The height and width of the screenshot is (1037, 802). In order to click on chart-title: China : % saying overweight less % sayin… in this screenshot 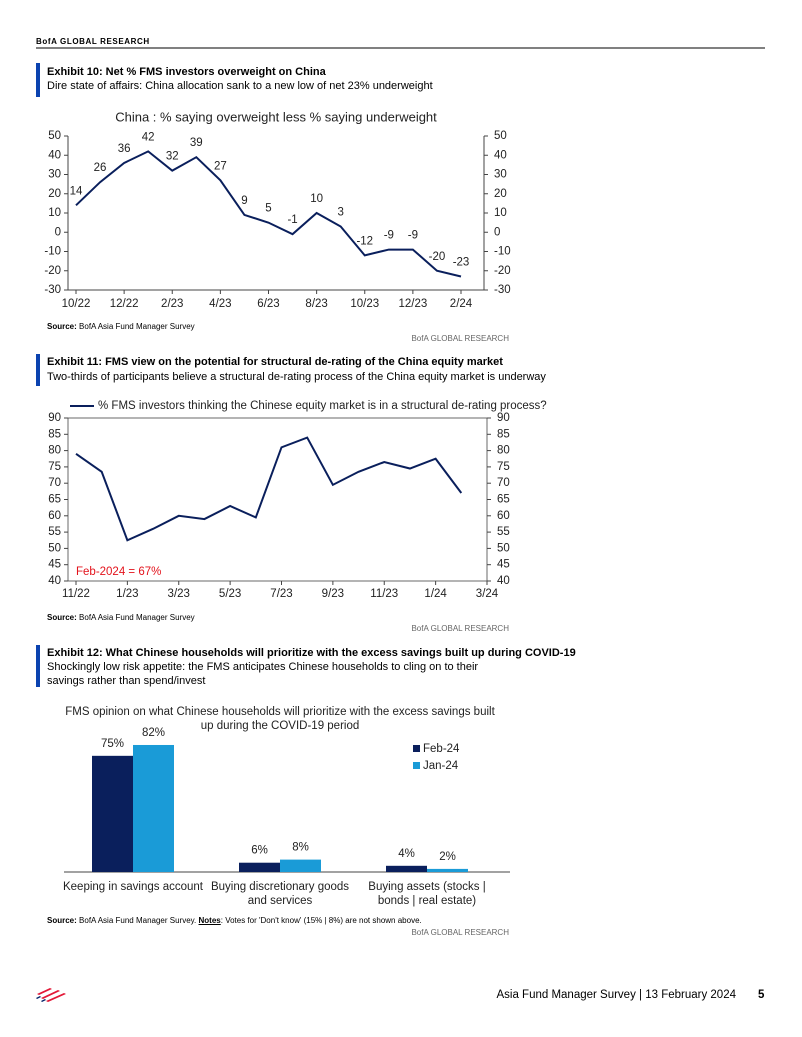, I will do `click(276, 116)`.